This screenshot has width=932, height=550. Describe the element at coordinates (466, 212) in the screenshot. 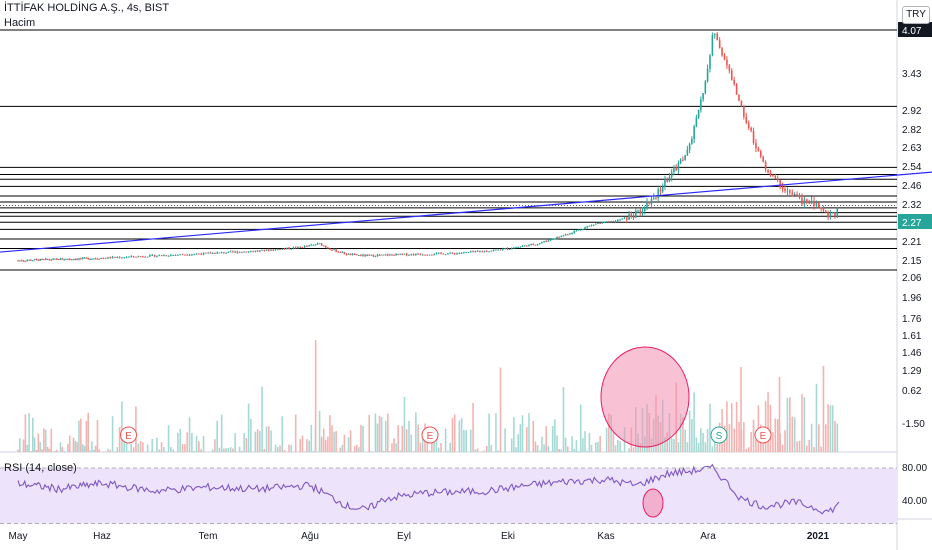

I see `trendline` at that location.